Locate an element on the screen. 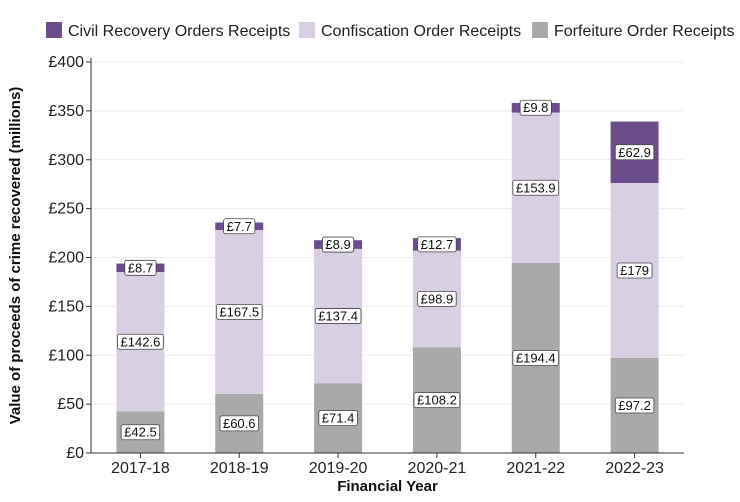  legend-item: Civil Recovery Orders Receipts is located at coordinates (168, 31).